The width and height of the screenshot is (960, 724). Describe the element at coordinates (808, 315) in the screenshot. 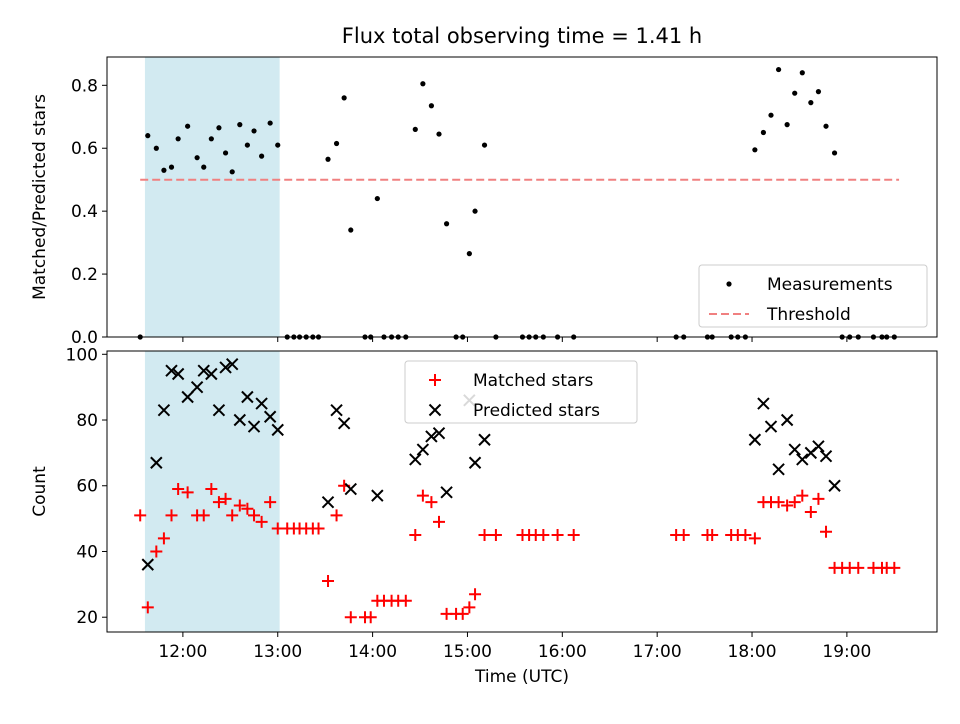

I see `legend-label: Threshold` at that location.